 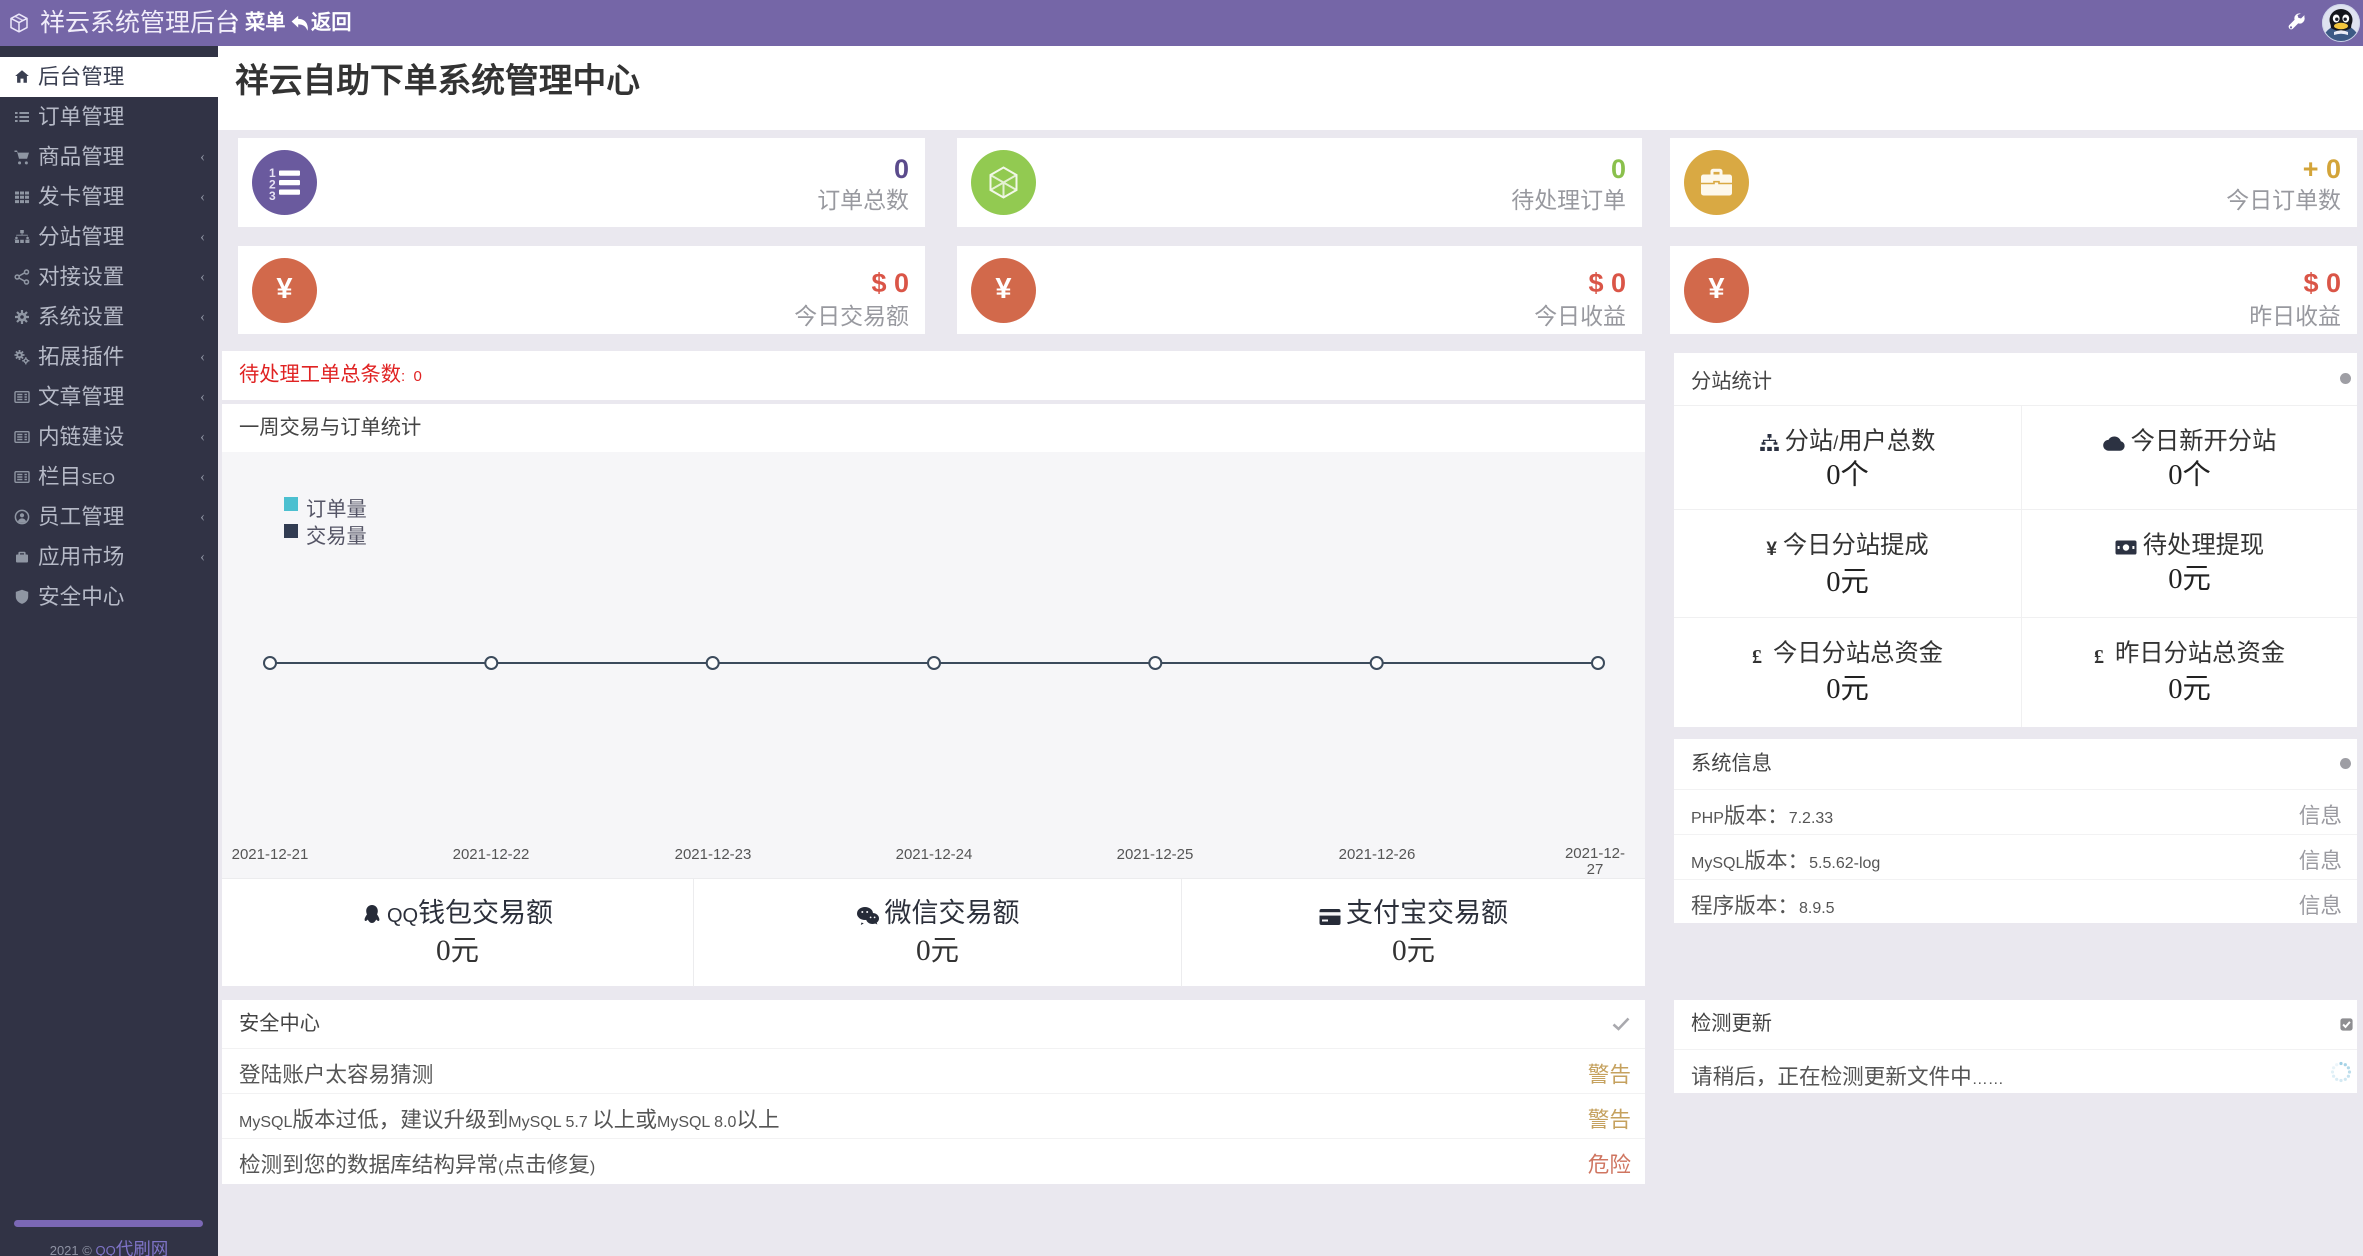 What do you see at coordinates (272, 185) in the screenshot?
I see `svg-text: 2` at bounding box center [272, 185].